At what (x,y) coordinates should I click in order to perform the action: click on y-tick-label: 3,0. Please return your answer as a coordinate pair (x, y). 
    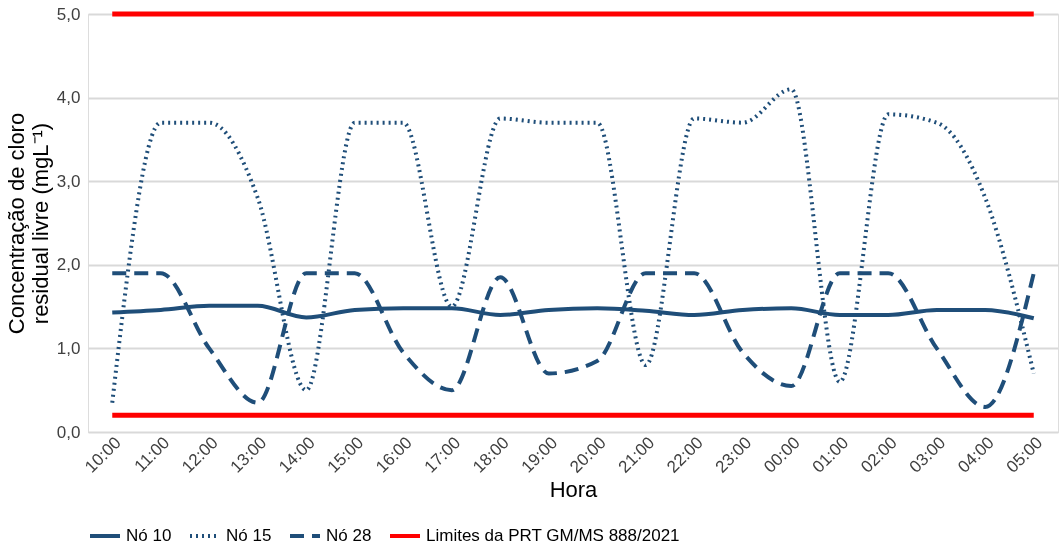
    Looking at the image, I should click on (68, 181).